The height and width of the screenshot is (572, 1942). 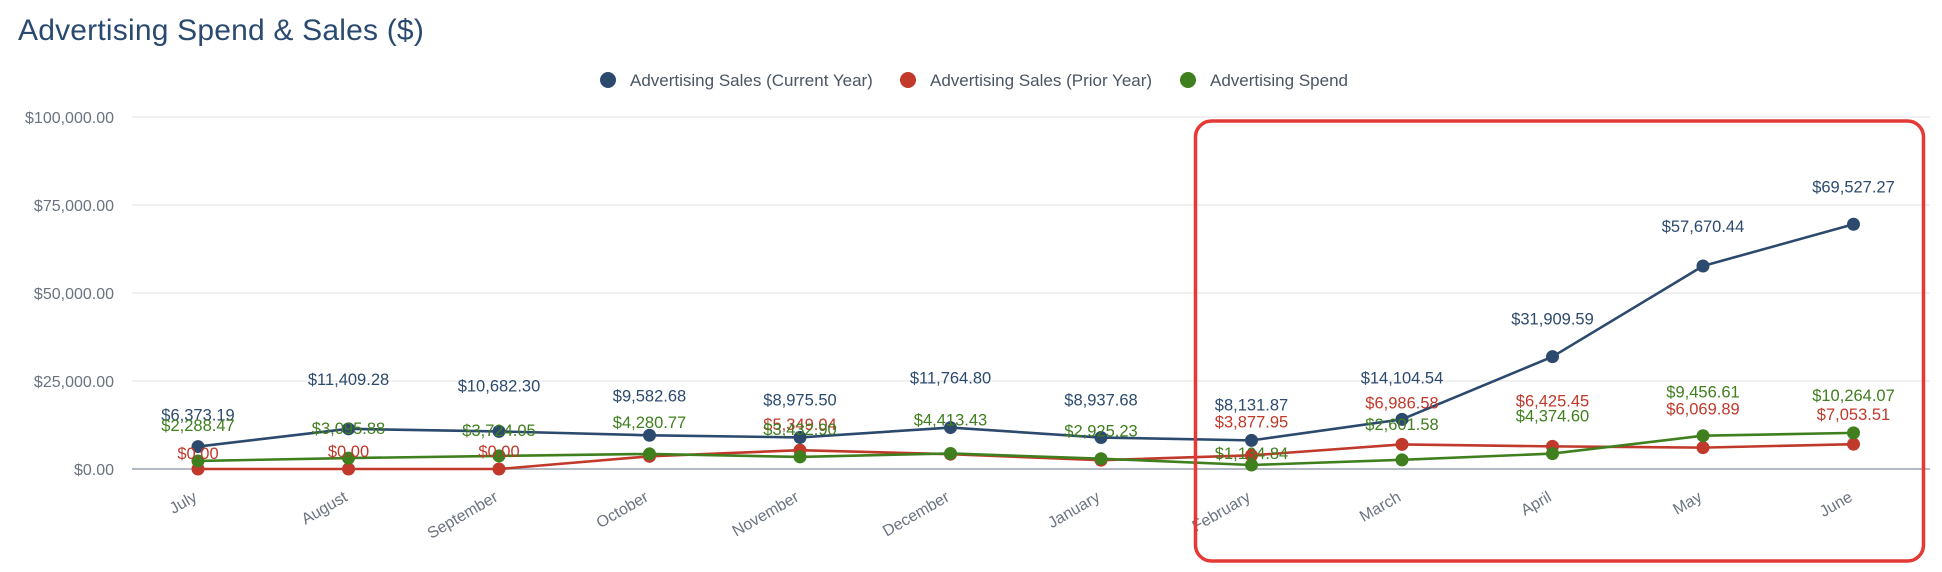 What do you see at coordinates (1703, 227) in the screenshot?
I see `data-label: $57,670.44` at bounding box center [1703, 227].